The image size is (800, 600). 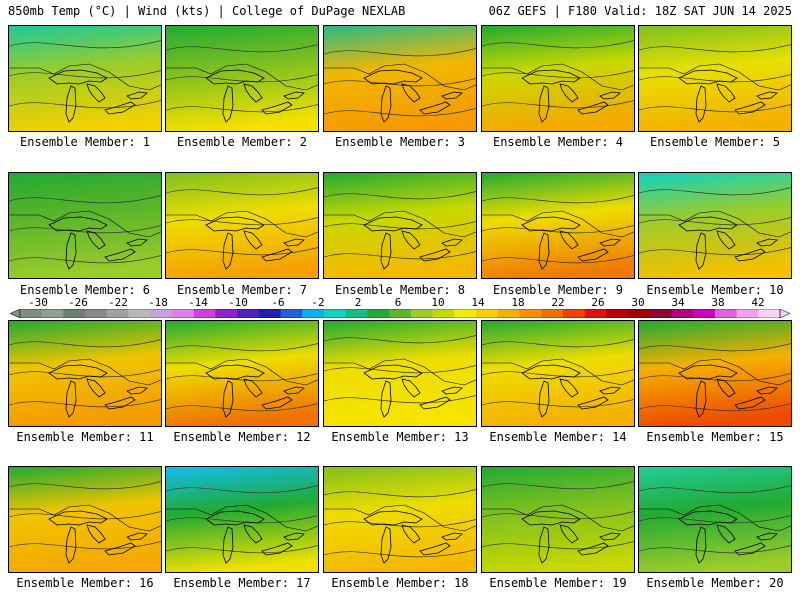 I want to click on colorbar-tick-label: -2, so click(x=318, y=302).